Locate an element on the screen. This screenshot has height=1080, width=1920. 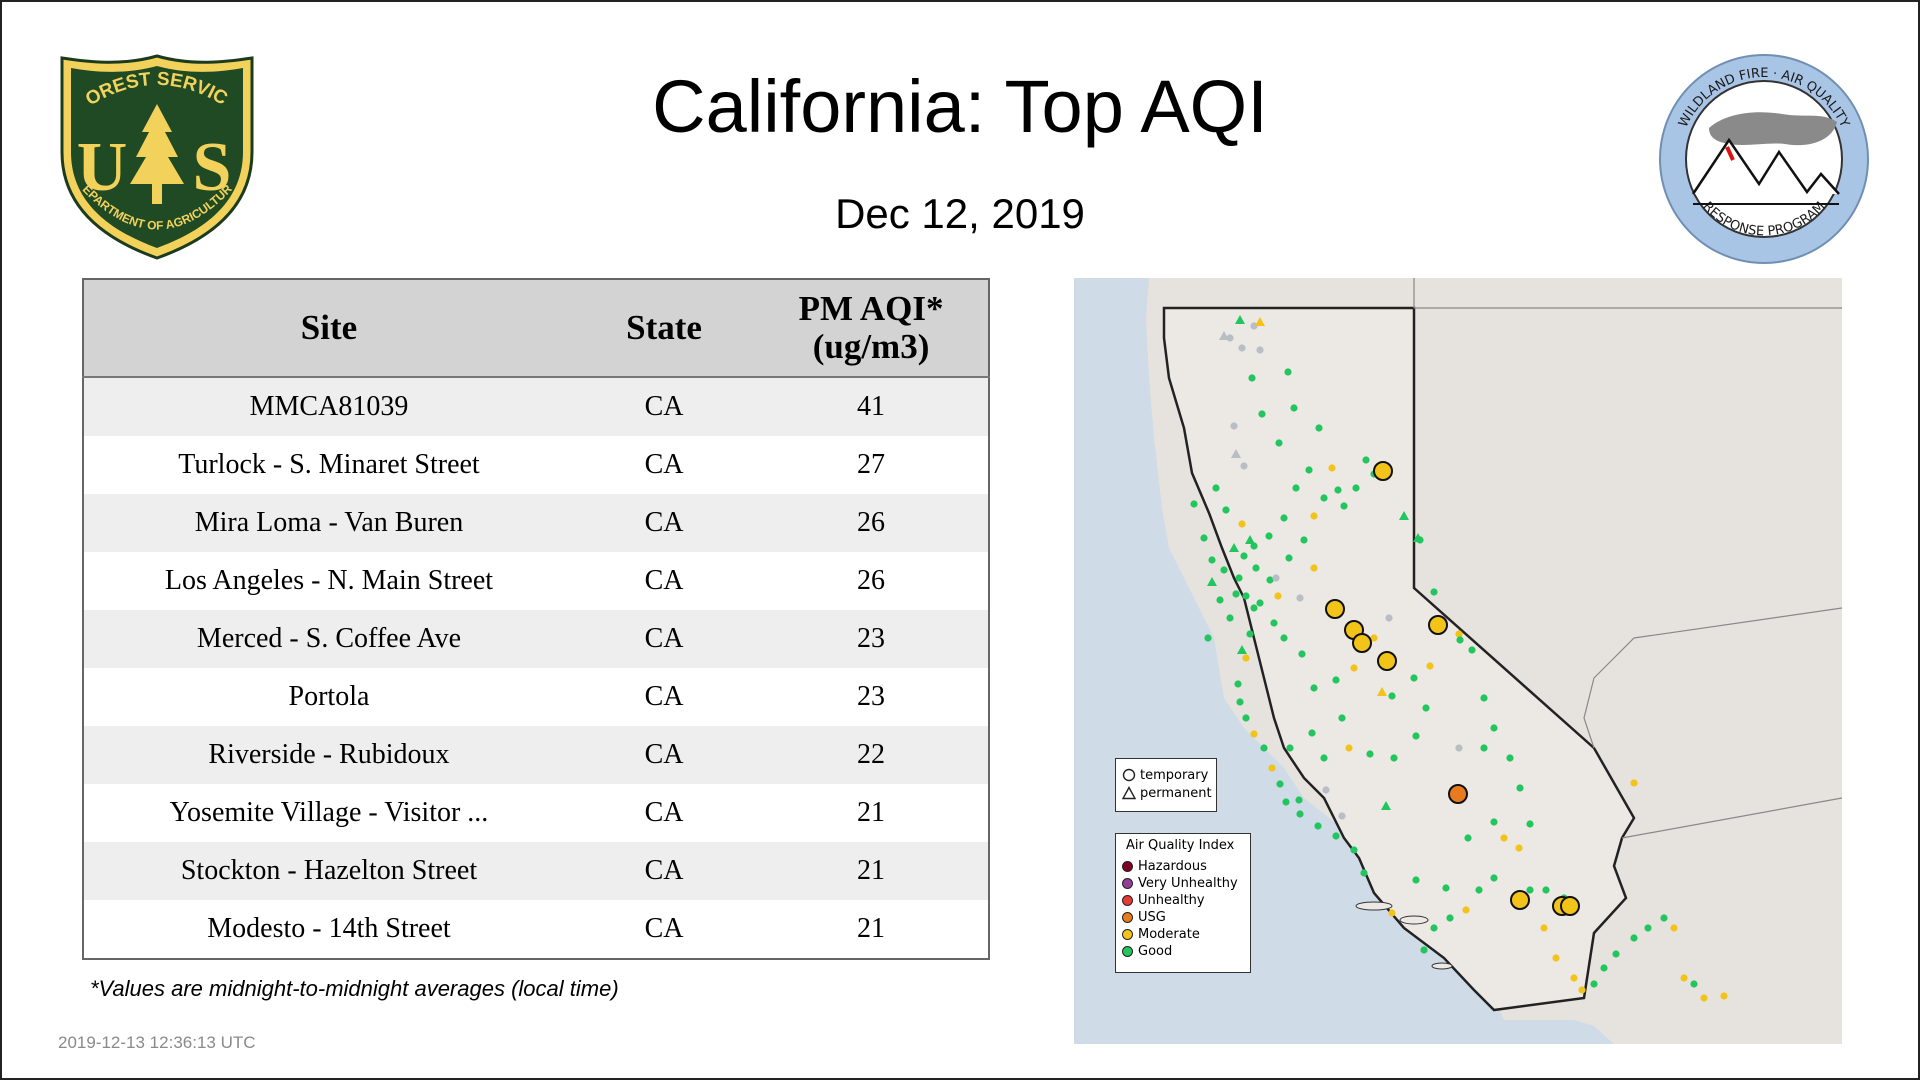
table-row: MMCA81039 CA 41 is located at coordinates (536, 406).